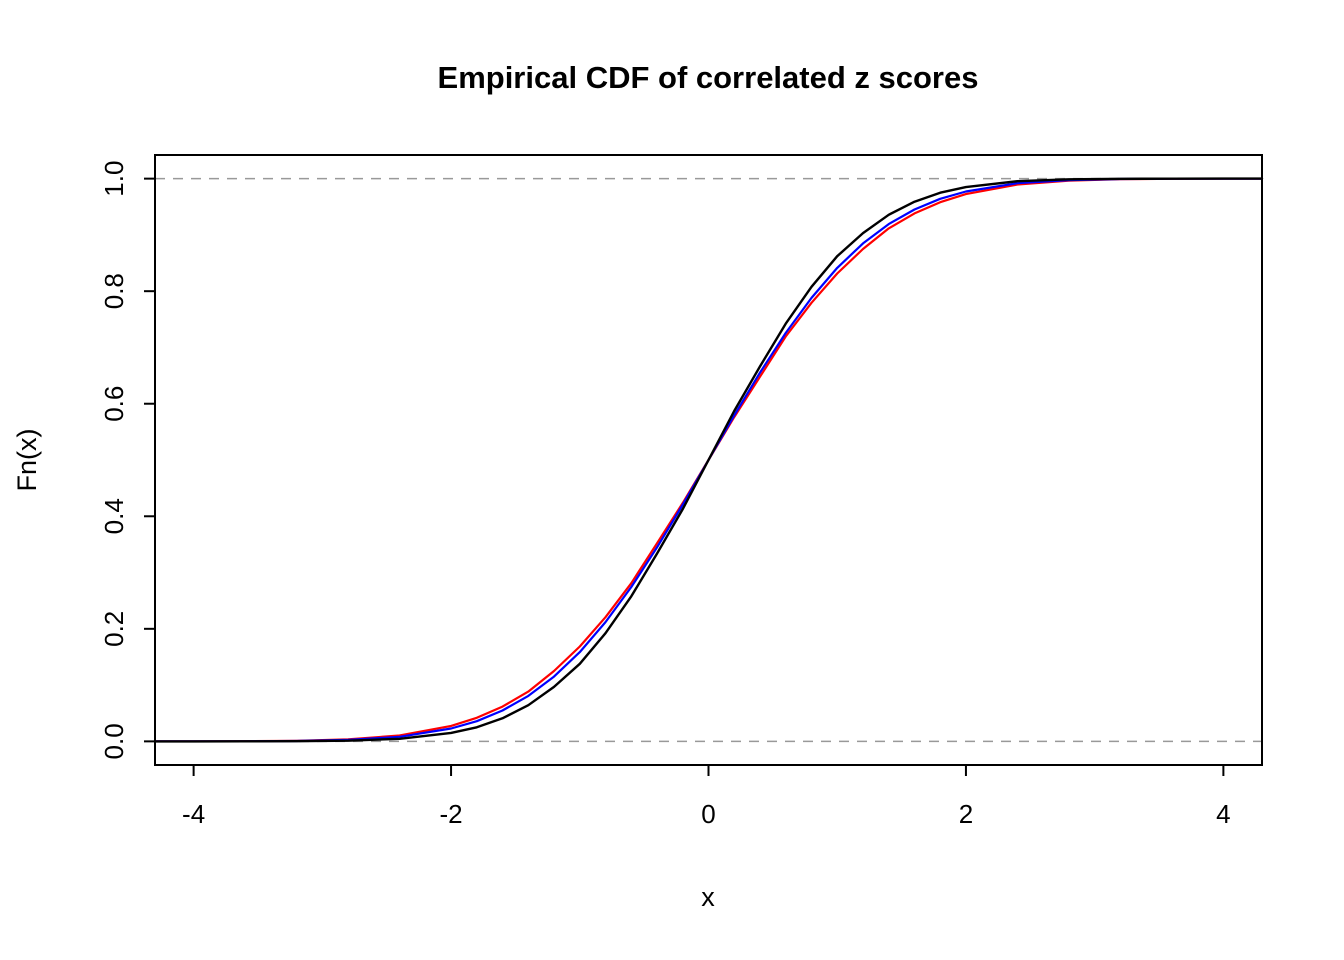 The image size is (1344, 960). Describe the element at coordinates (450, 814) in the screenshot. I see `x-tick-label: -2` at that location.